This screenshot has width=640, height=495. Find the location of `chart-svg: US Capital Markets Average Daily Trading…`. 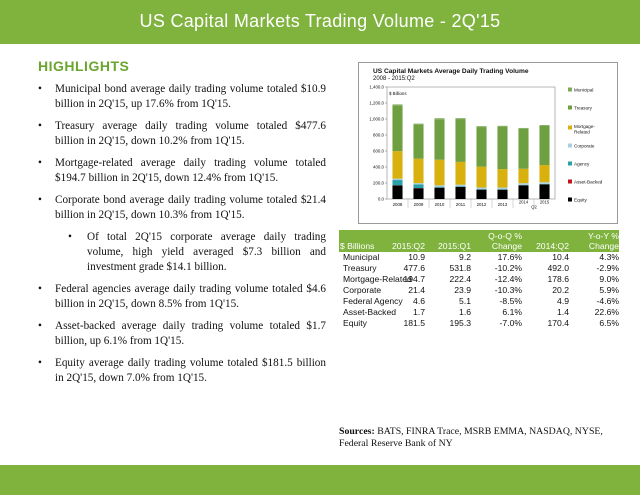

chart-svg: US Capital Markets Average Daily Trading… is located at coordinates (485, 139).